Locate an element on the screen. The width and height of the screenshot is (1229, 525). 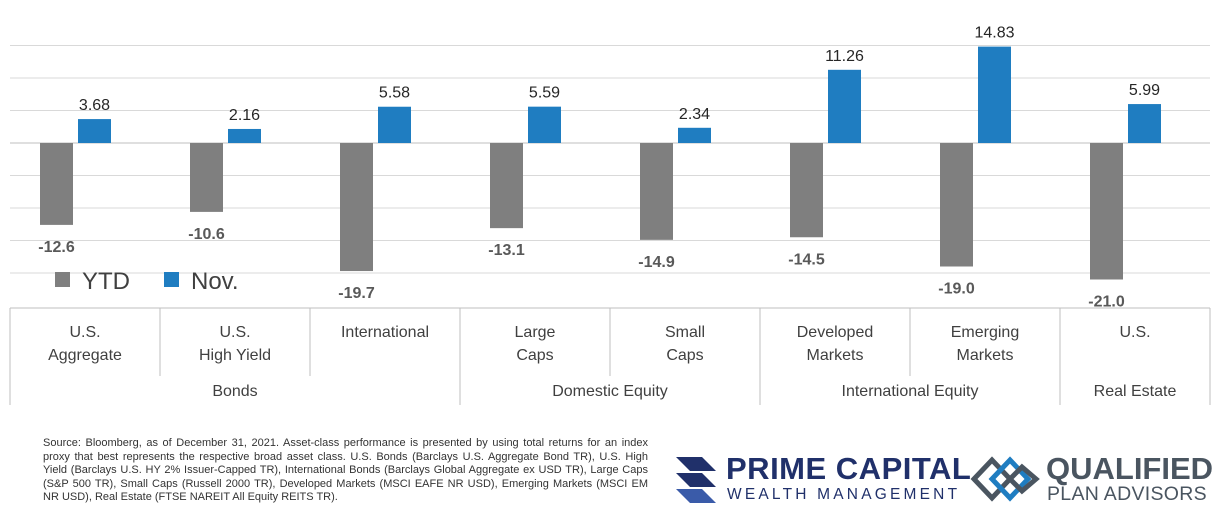
group-label: Domestic Equity is located at coordinates (610, 391).